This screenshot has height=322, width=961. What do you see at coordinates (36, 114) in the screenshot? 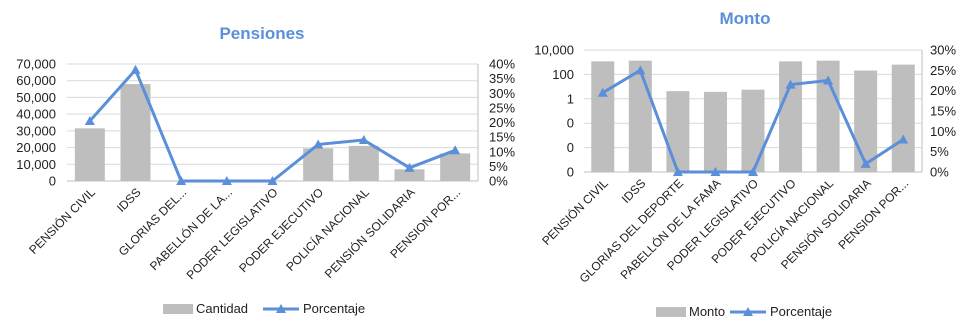
I see `y-left-tick-label: 40,000` at bounding box center [36, 114].